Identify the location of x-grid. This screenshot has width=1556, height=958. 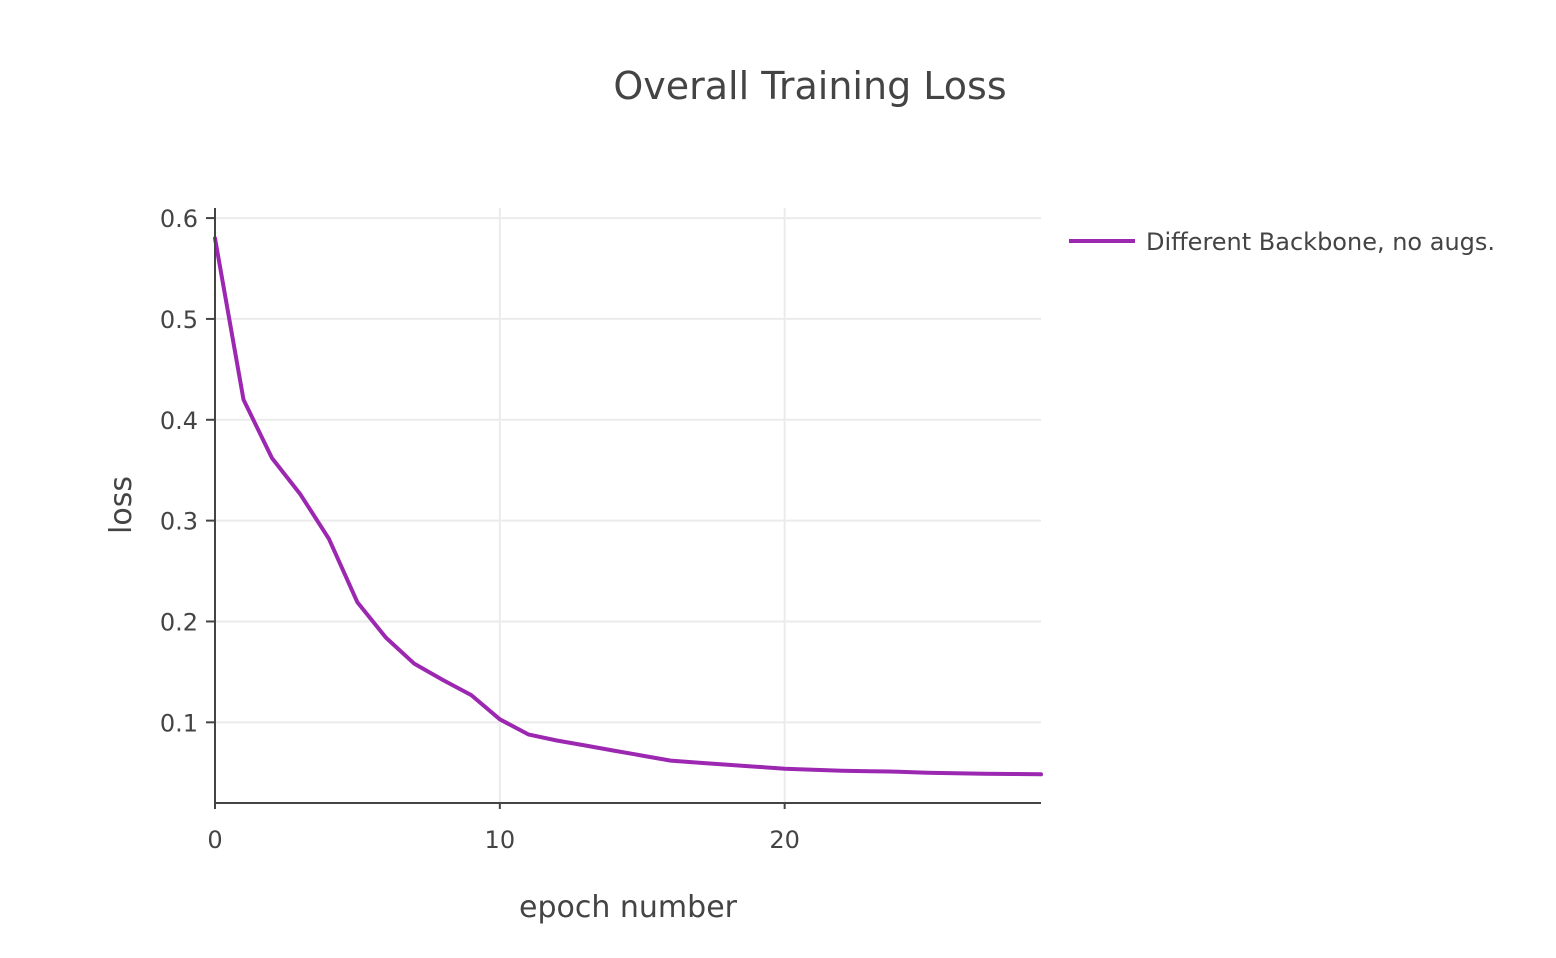
(642, 505).